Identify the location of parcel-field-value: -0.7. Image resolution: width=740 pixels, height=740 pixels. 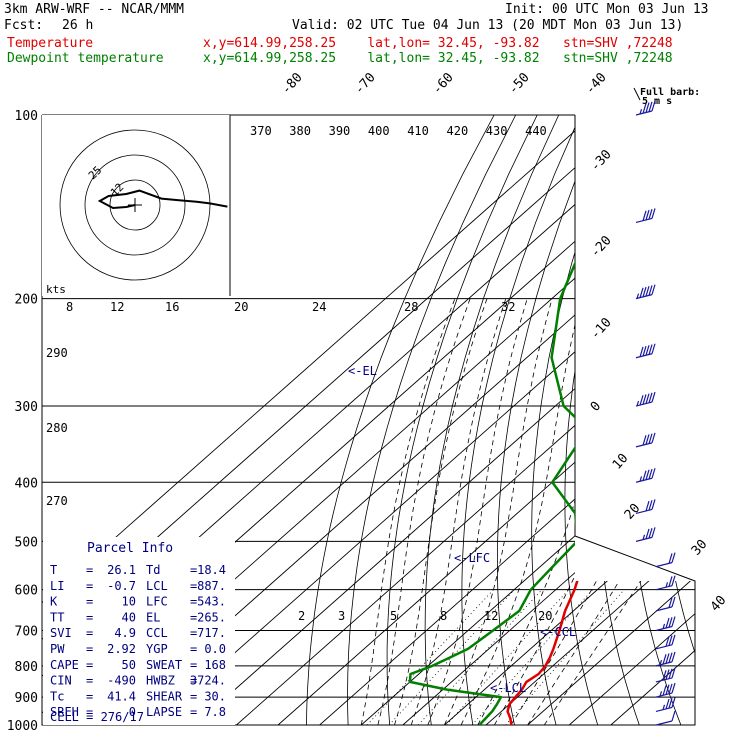
(121, 586).